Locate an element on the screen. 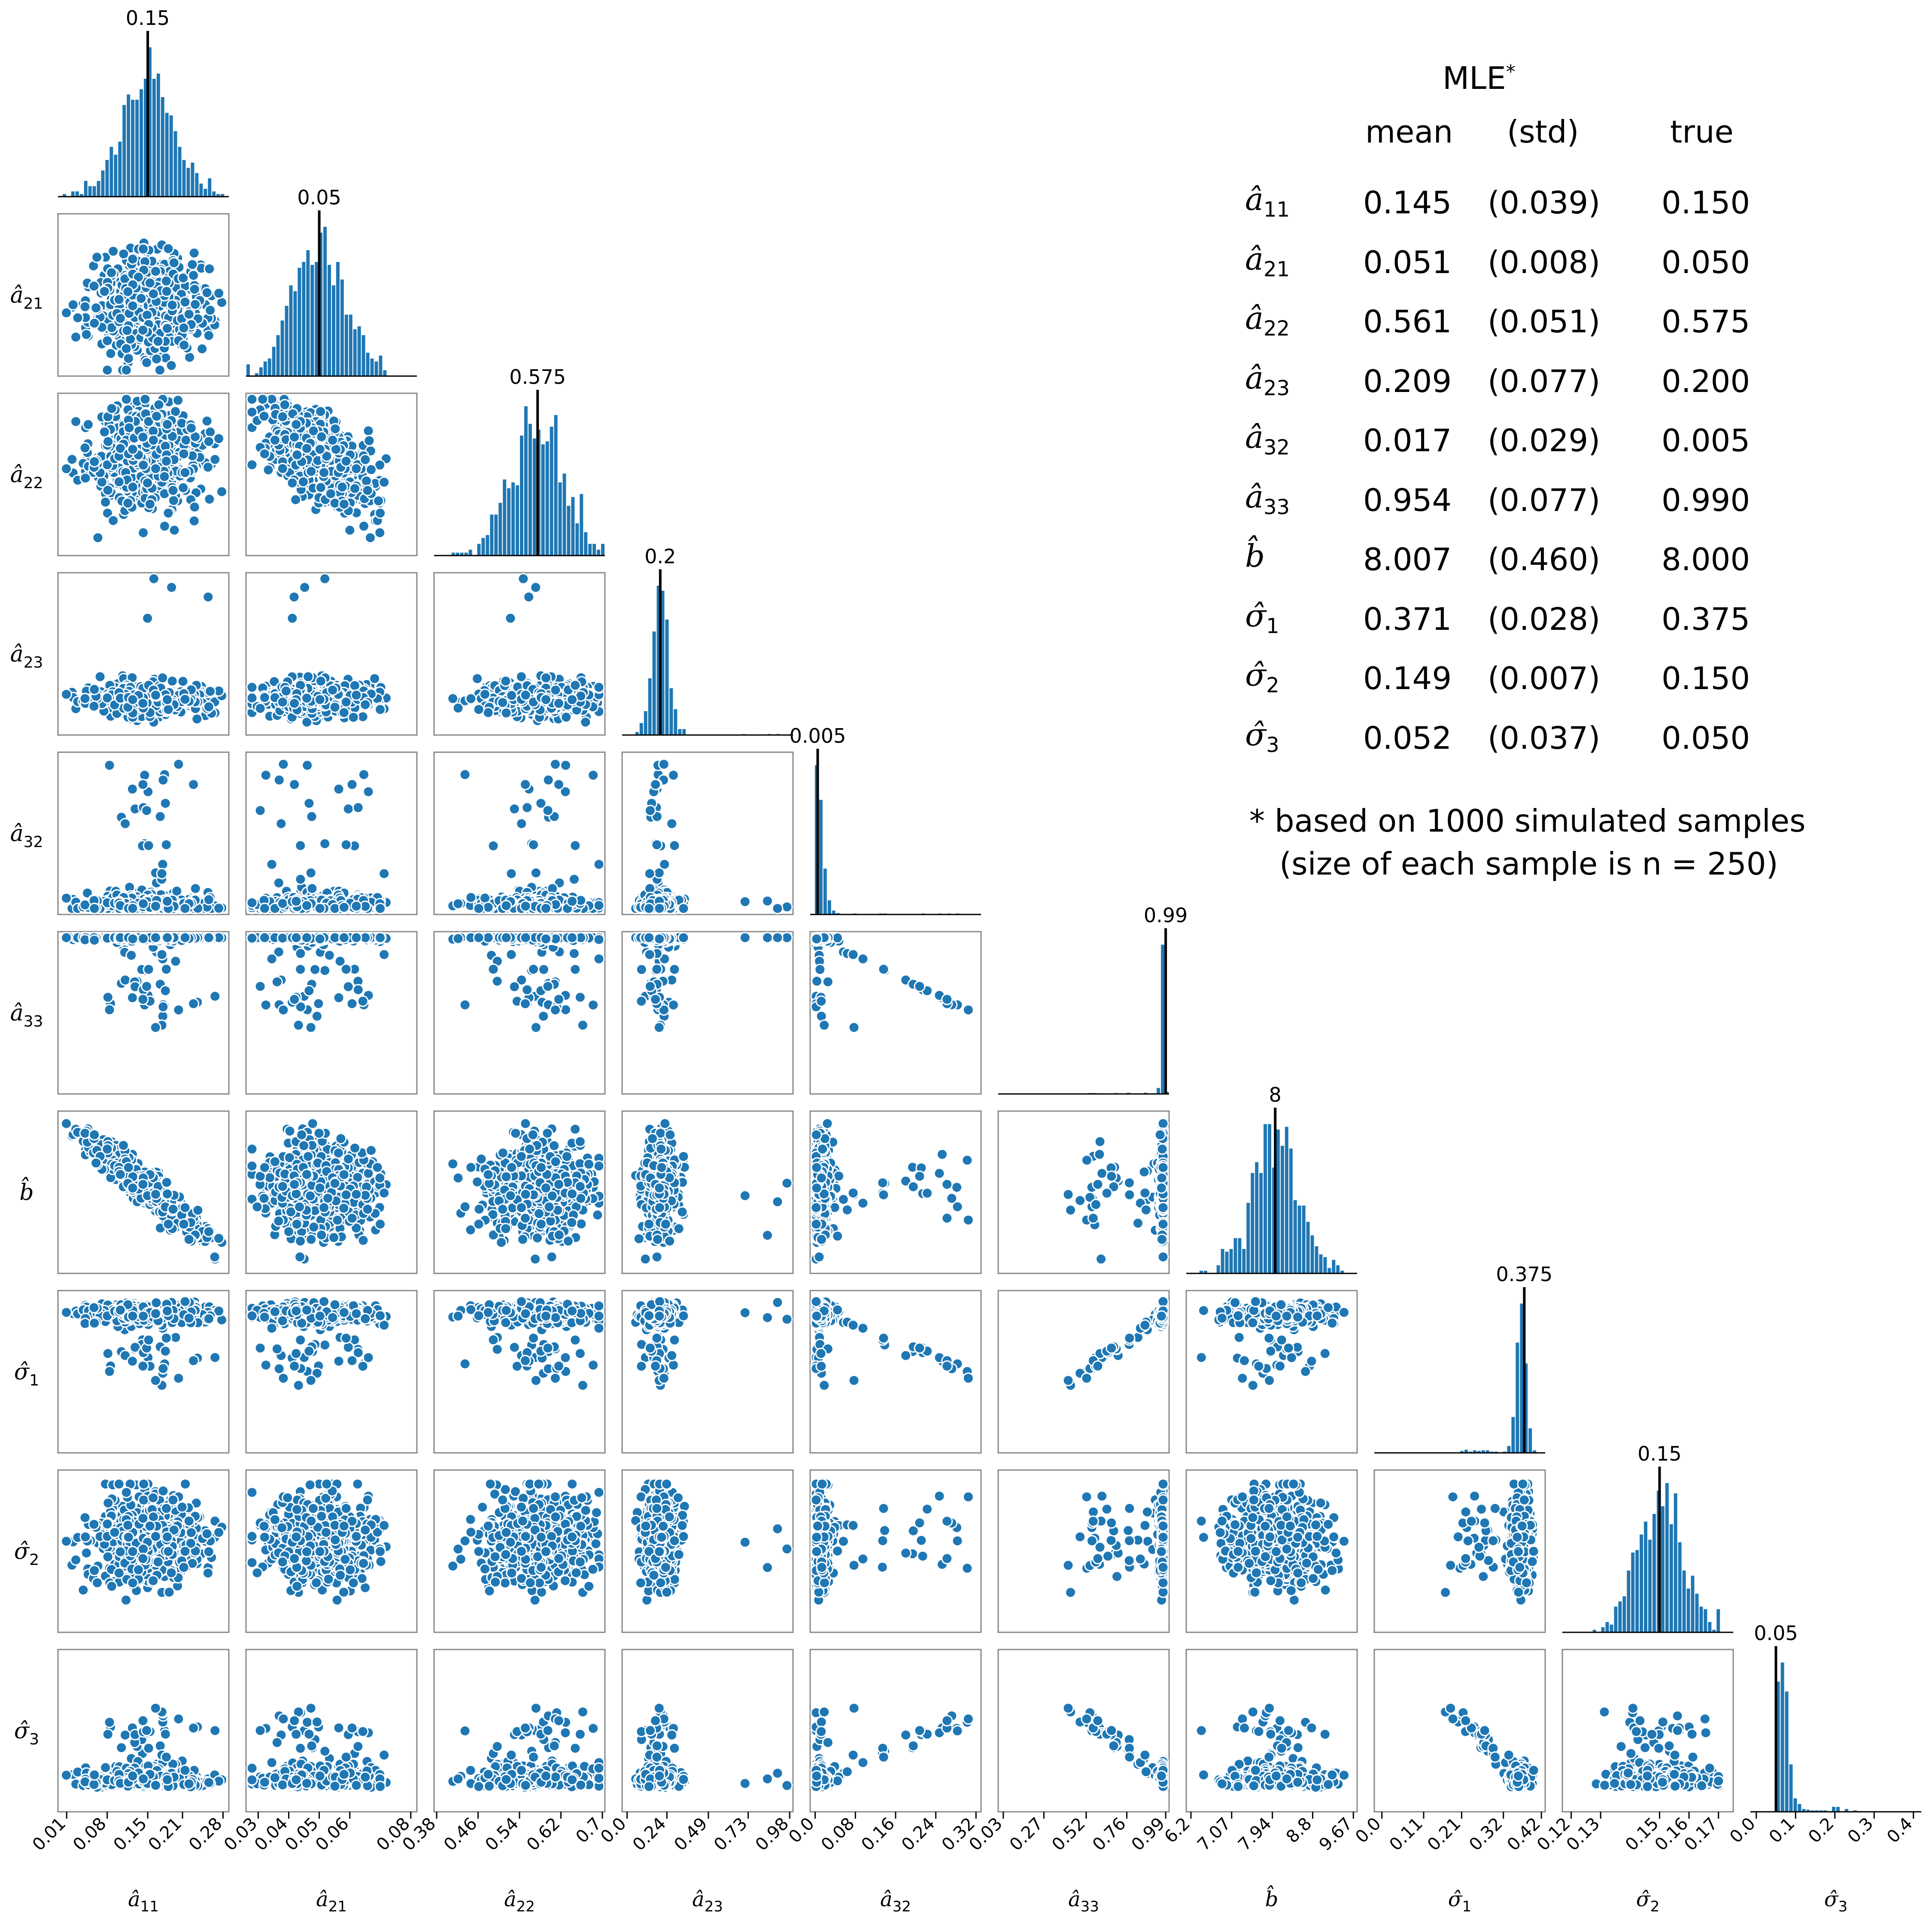  scatter-a22-vs-a21 is located at coordinates (332, 474).